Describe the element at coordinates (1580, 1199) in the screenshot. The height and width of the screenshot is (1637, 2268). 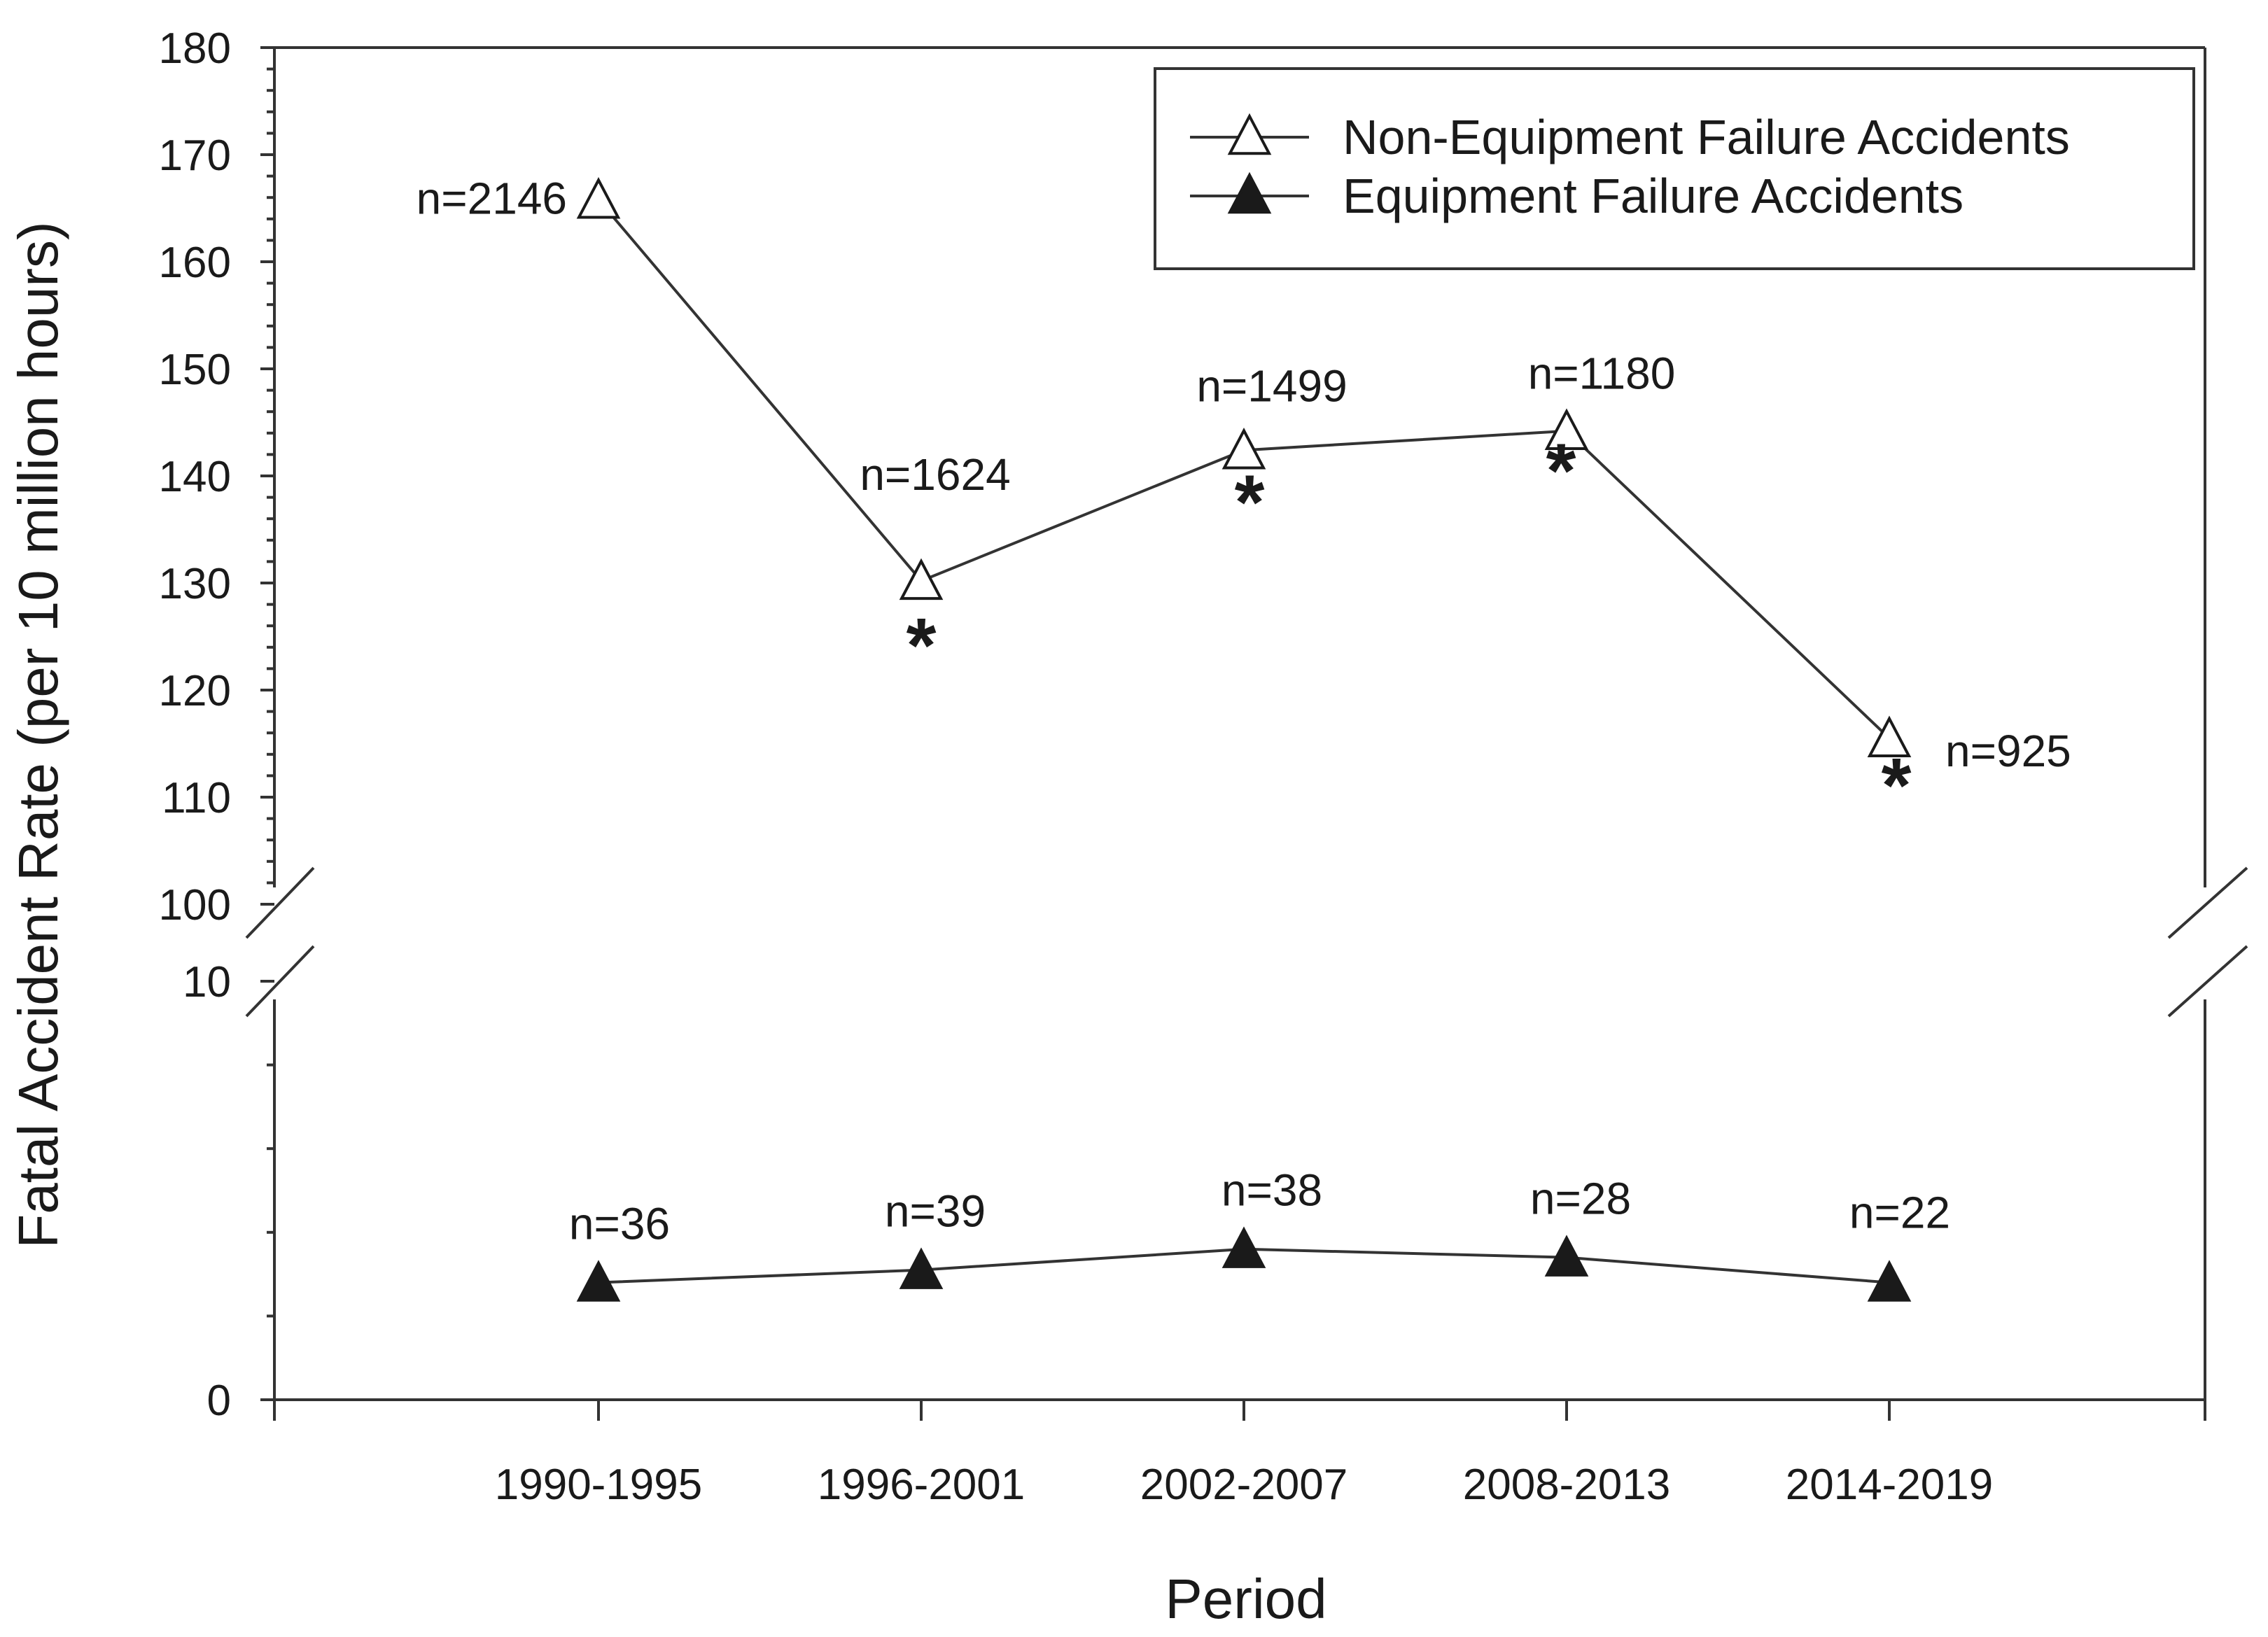
I see `sample-size-label: n=28` at that location.